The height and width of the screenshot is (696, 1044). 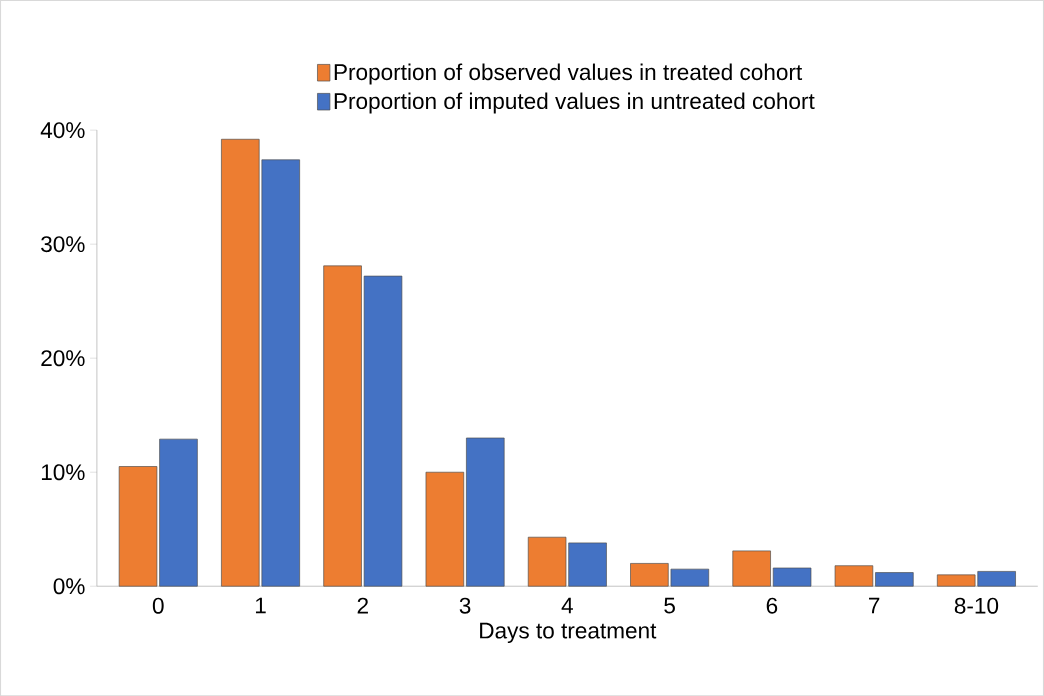 I want to click on x-tick-label: 3, so click(x=465, y=605).